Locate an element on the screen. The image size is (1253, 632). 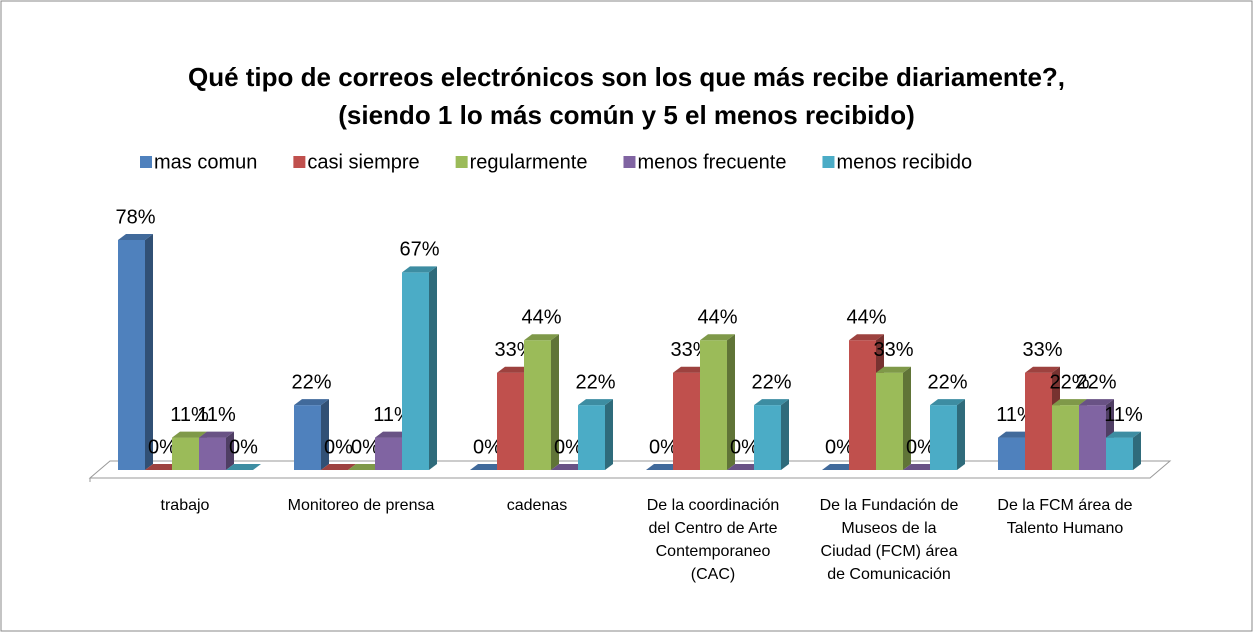
x-tick-label: trabajo is located at coordinates (185, 505).